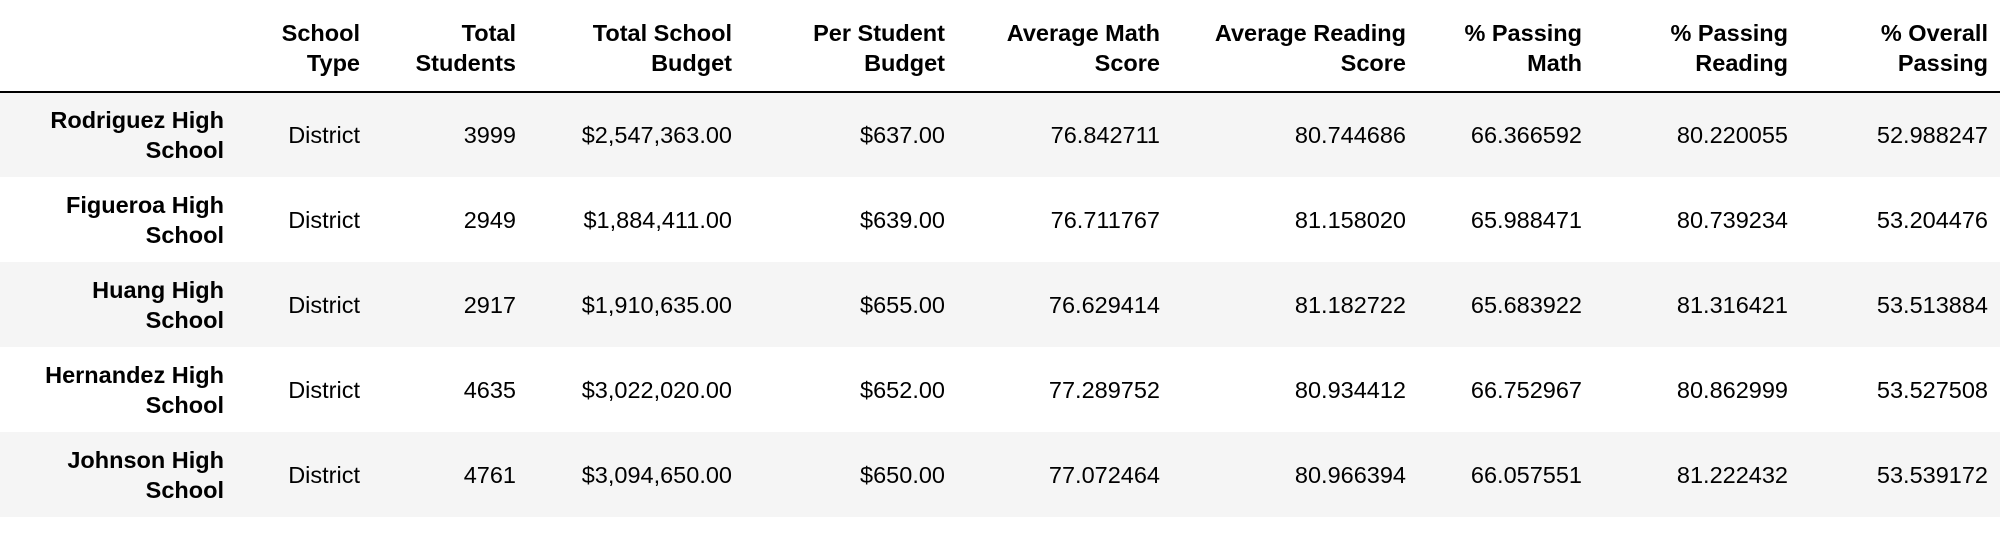 The width and height of the screenshot is (2002, 544). What do you see at coordinates (1932, 389) in the screenshot?
I see `cell-overall-passing: 53.527508` at bounding box center [1932, 389].